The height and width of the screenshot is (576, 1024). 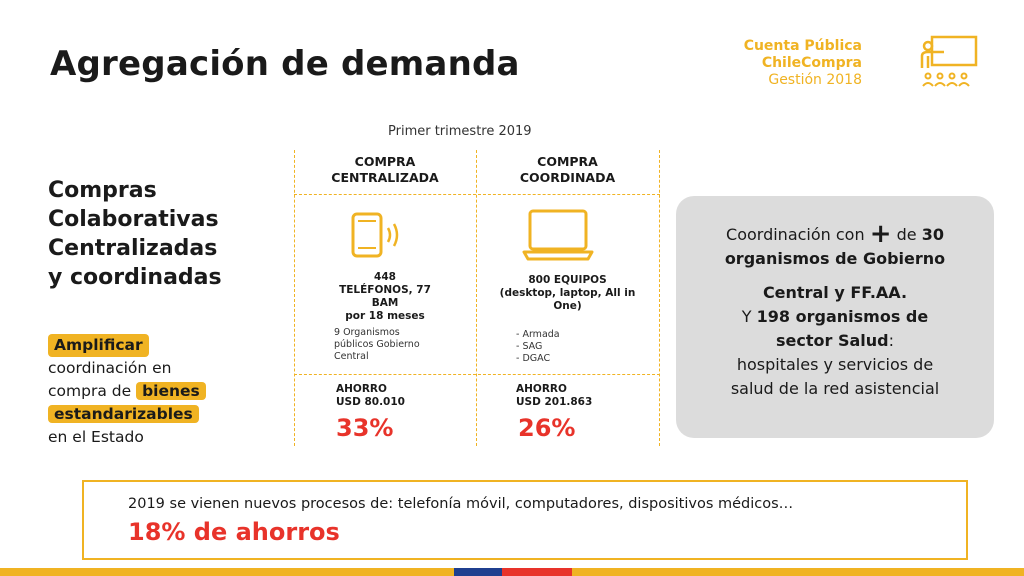 What do you see at coordinates (98, 345) in the screenshot?
I see `highlight-amplificar: Amplificar` at bounding box center [98, 345].